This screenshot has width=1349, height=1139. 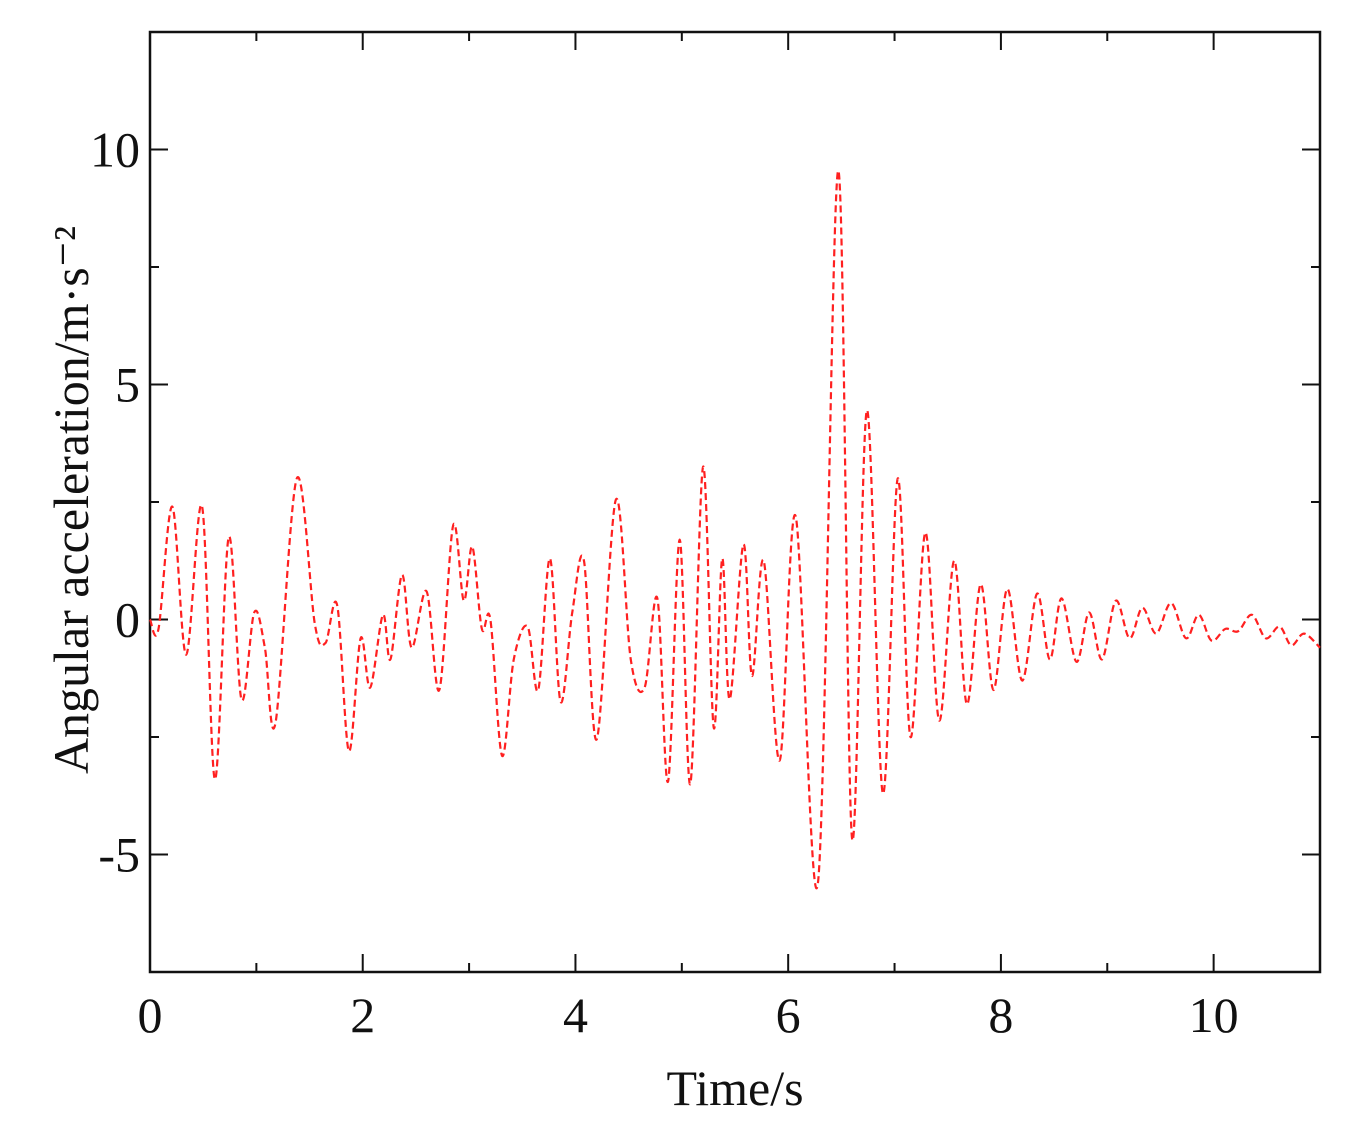 What do you see at coordinates (575, 1015) in the screenshot?
I see `x-tick-label: 4` at bounding box center [575, 1015].